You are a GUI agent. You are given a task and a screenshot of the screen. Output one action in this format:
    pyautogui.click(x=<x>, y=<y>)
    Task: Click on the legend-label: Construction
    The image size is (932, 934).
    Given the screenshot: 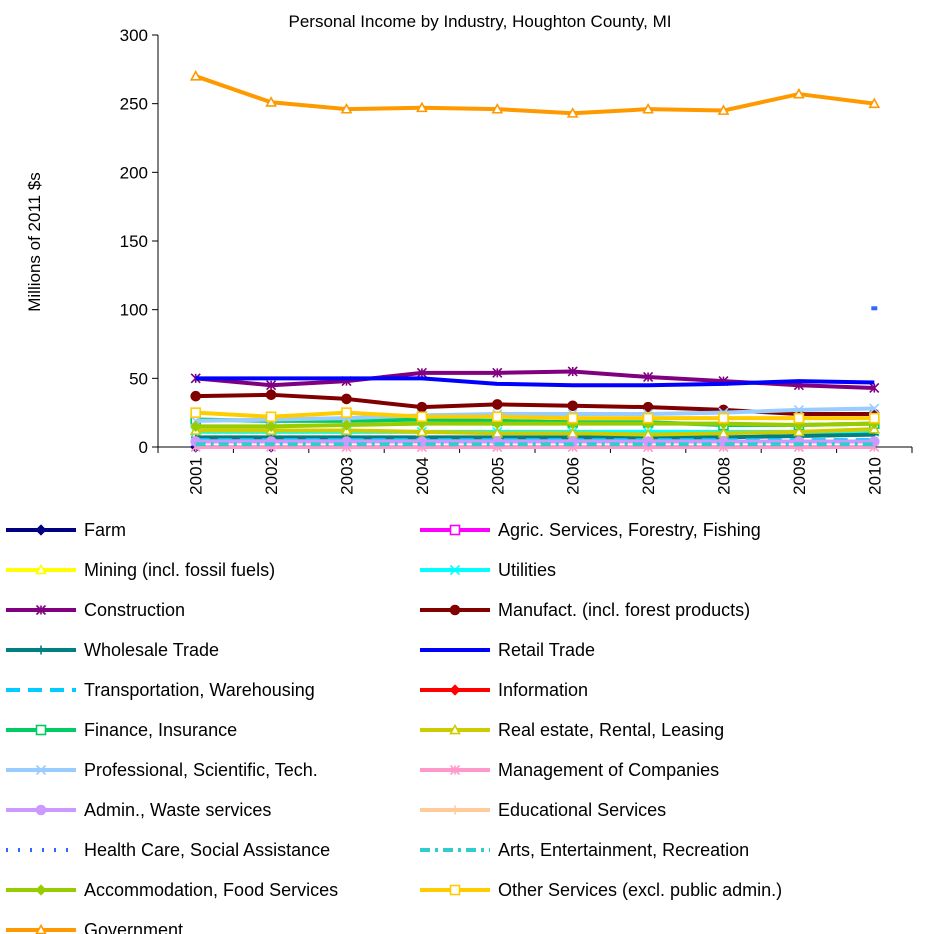 What is the action you would take?
    pyautogui.click(x=134, y=610)
    